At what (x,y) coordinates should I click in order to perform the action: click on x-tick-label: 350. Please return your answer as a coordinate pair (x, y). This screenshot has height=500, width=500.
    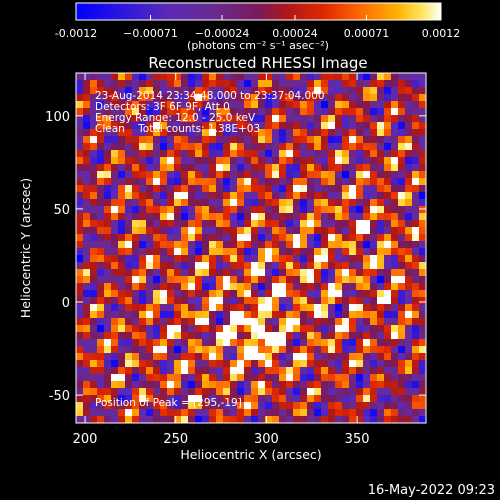
    Looking at the image, I should click on (357, 439).